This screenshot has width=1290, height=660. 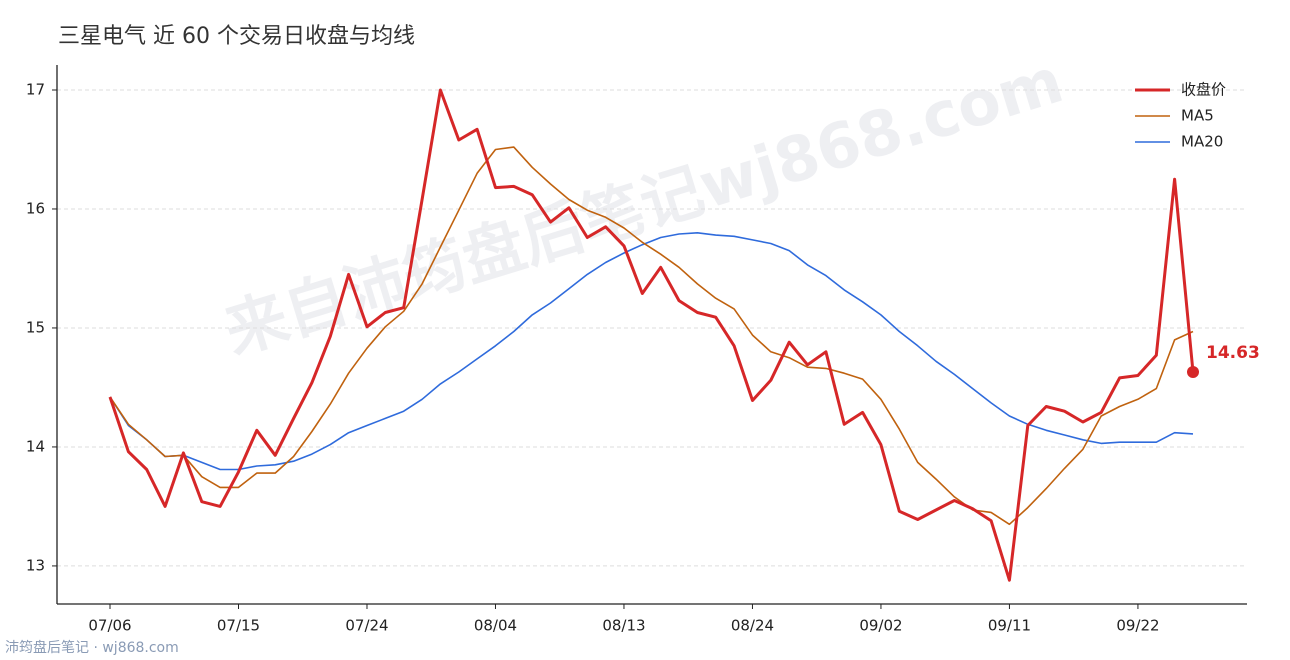 I want to click on x-tick-label: 07/06, so click(x=109, y=626).